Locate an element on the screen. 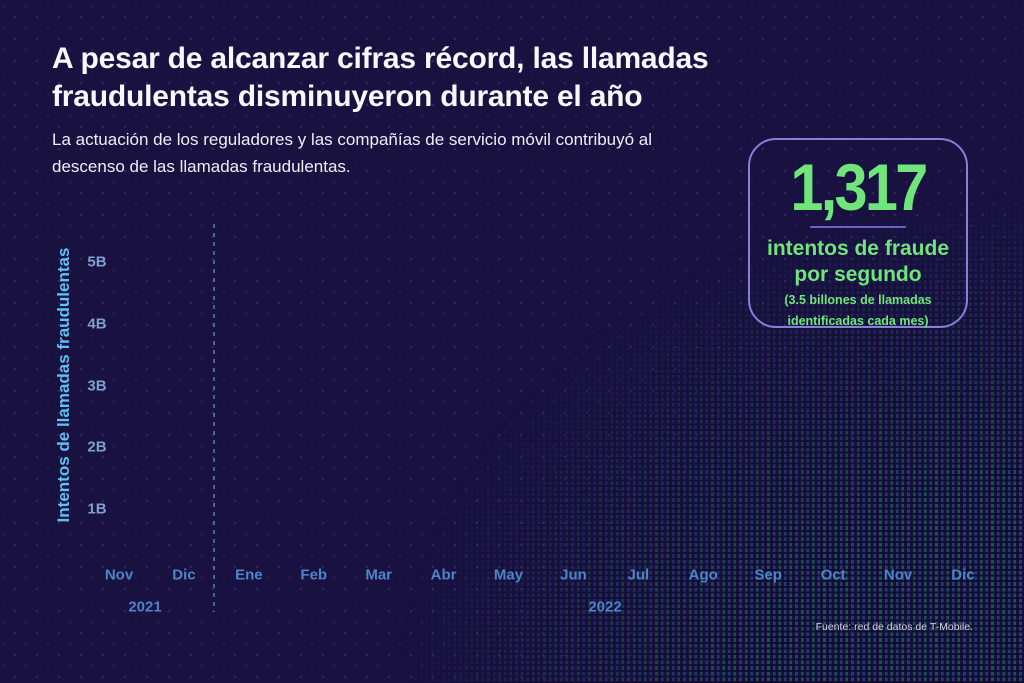 This screenshot has height=683, width=1024. year-divider-dashed-line is located at coordinates (214, 418).